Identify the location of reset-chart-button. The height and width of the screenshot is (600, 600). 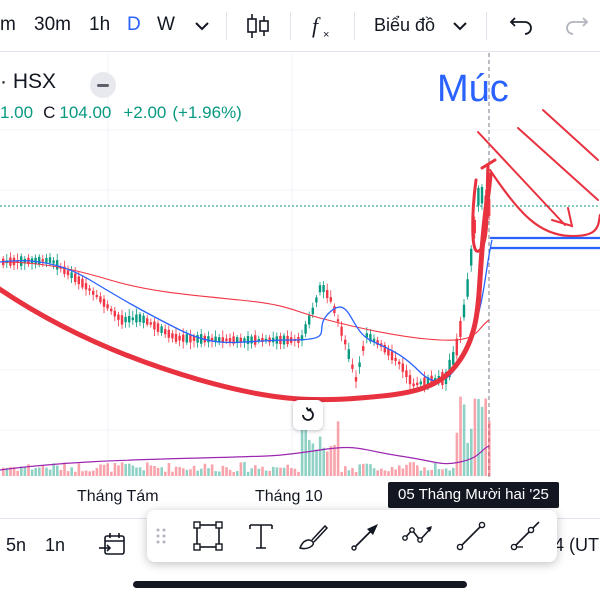
(308, 415).